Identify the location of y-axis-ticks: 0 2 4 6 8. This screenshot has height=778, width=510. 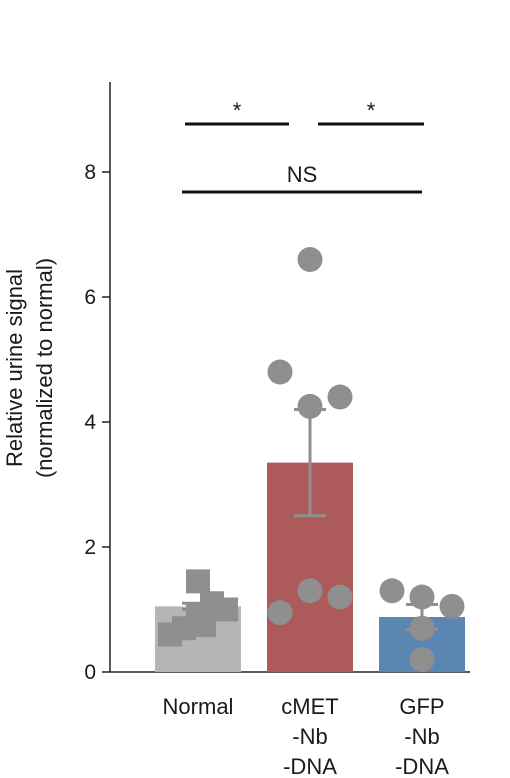
(97, 422).